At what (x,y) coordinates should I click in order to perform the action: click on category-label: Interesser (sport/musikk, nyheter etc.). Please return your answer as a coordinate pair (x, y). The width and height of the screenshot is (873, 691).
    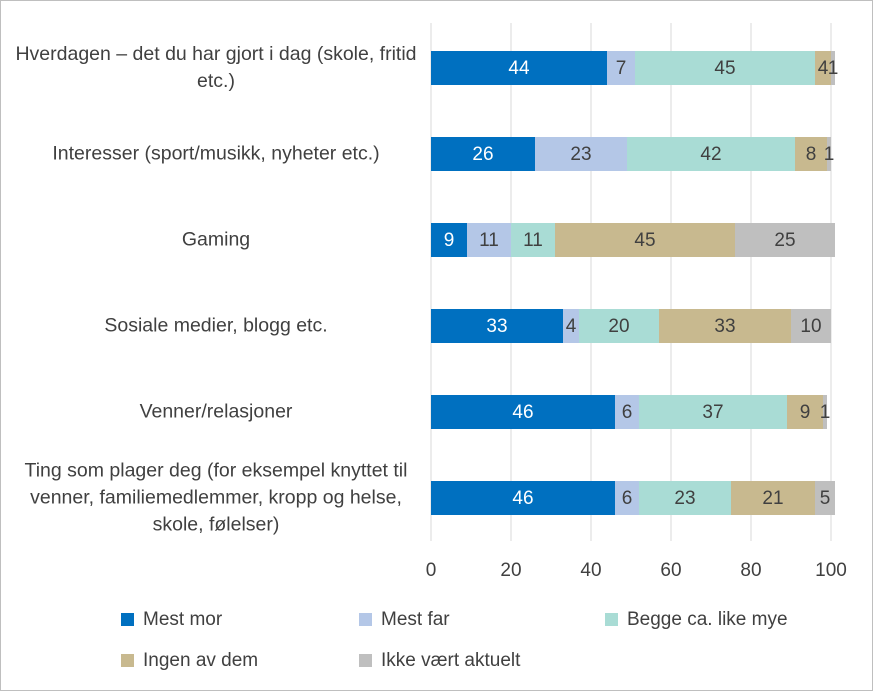
    Looking at the image, I should click on (216, 153).